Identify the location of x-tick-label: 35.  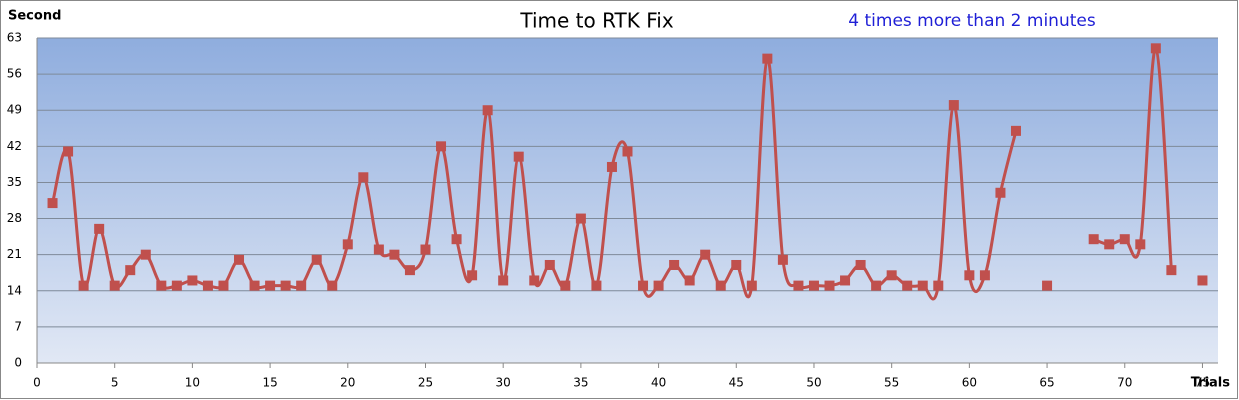
(580, 383).